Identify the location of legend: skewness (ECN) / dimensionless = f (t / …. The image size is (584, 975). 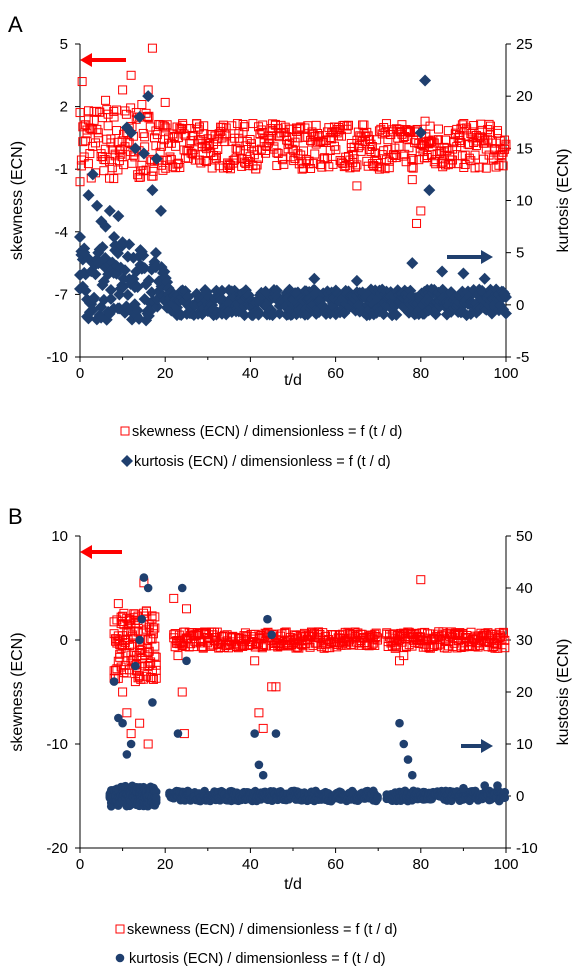
(256, 944).